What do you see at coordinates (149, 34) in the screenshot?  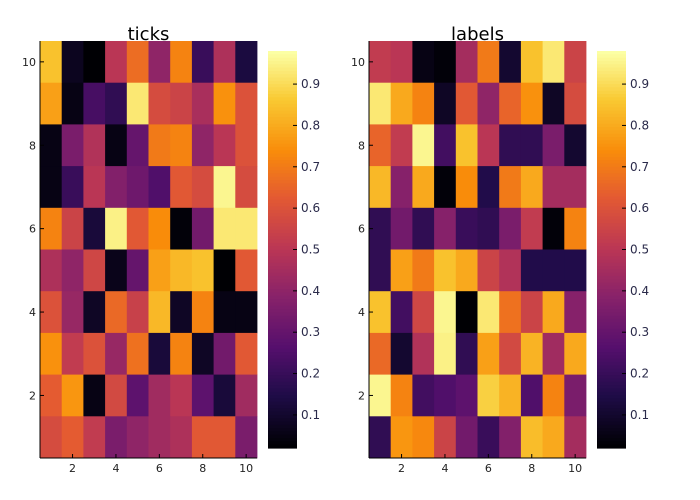 I see `chart-title: ticks` at bounding box center [149, 34].